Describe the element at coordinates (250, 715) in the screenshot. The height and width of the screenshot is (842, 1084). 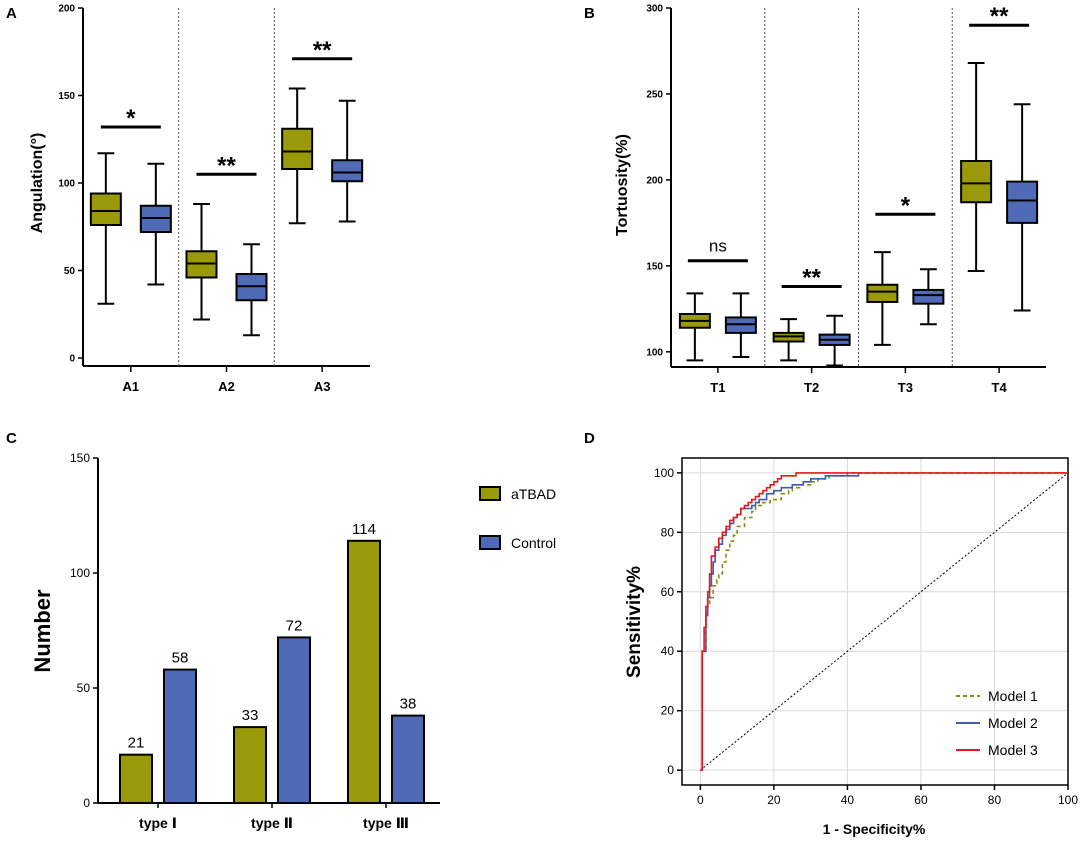
I see `bar-label-atbad-2: 33` at that location.